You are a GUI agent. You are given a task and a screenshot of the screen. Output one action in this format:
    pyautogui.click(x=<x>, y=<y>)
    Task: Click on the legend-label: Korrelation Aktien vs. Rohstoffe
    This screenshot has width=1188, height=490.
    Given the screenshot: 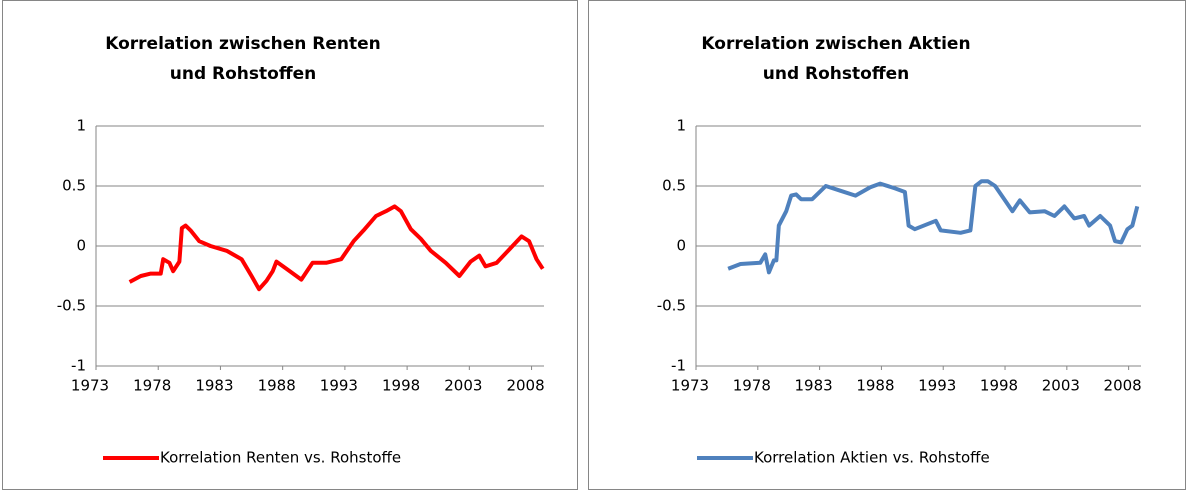 What is the action you would take?
    pyautogui.click(x=872, y=458)
    